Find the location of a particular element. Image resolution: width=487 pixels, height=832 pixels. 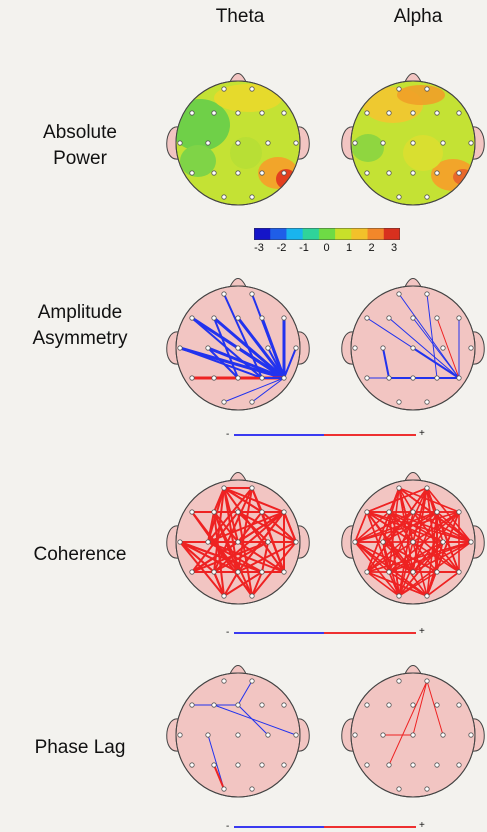

row-label-coherence: Coherence is located at coordinates (80, 555).